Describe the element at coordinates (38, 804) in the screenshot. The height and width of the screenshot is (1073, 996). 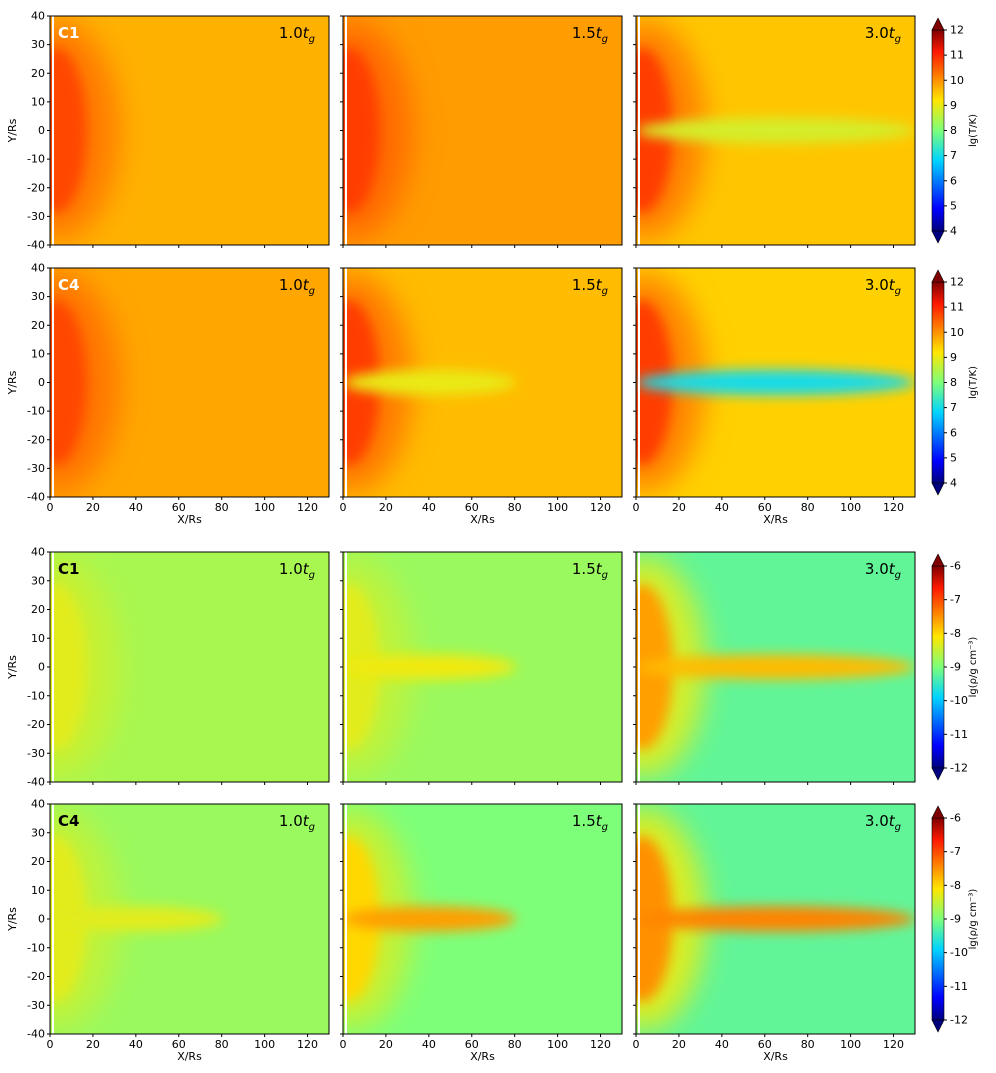
I see `y-tick-label: 40` at that location.